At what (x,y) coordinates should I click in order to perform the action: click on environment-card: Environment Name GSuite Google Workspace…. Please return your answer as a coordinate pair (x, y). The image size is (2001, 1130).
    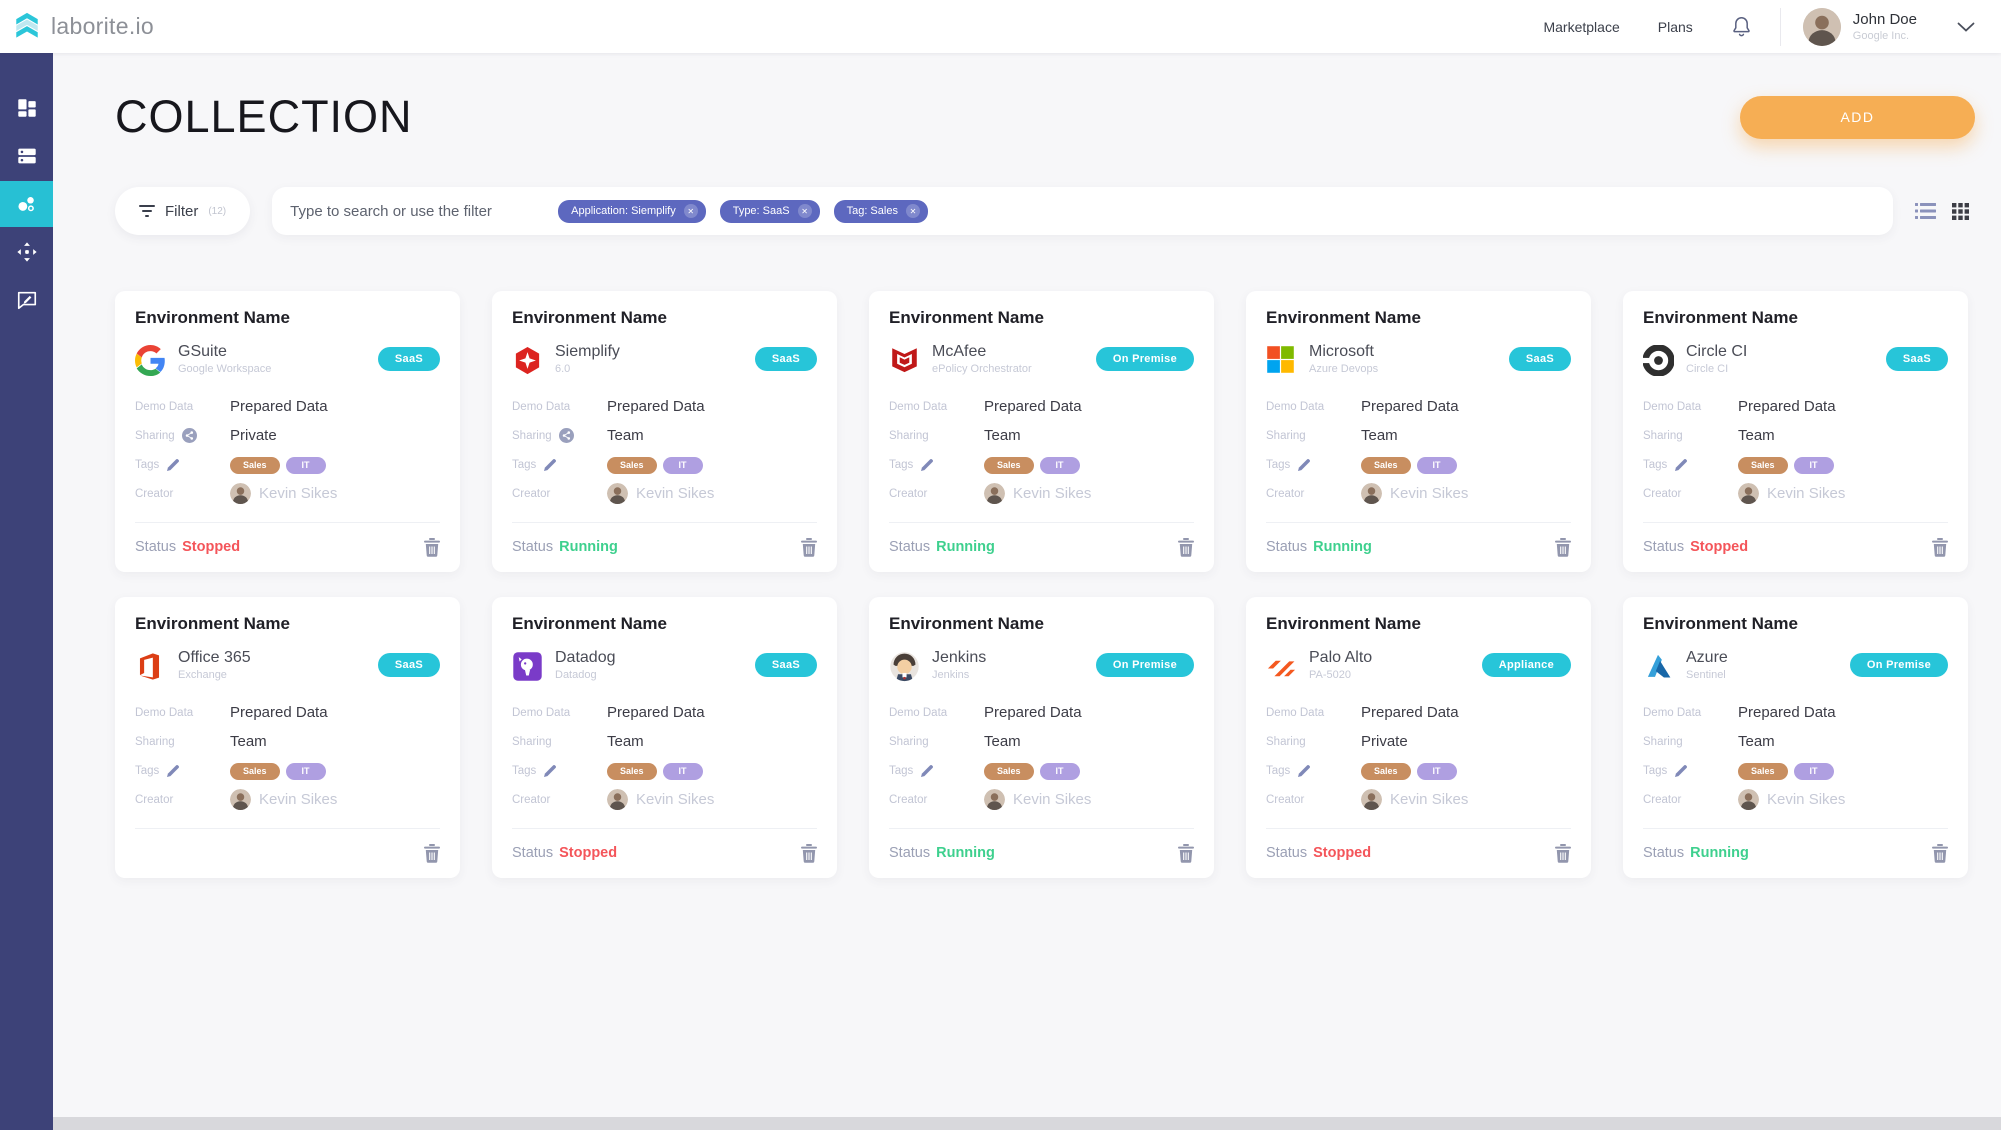
    Looking at the image, I should click on (287, 431).